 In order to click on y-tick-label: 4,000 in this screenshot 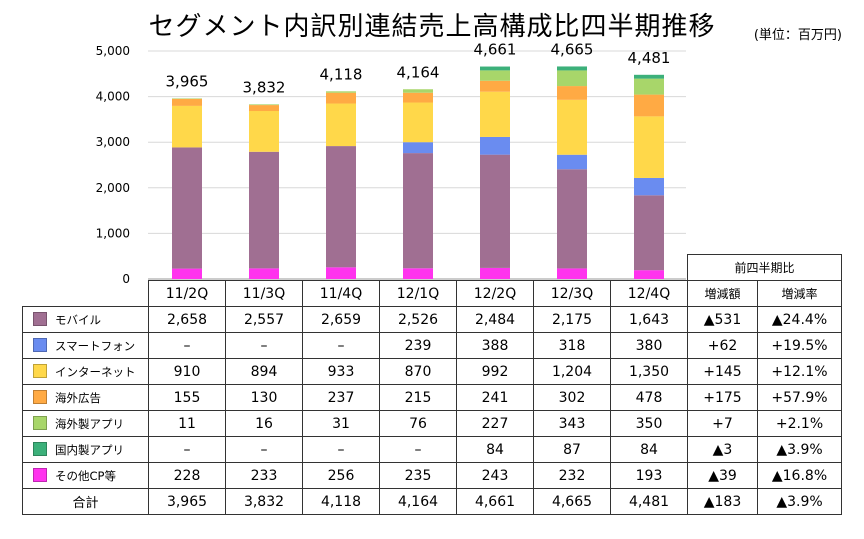, I will do `click(113, 97)`.